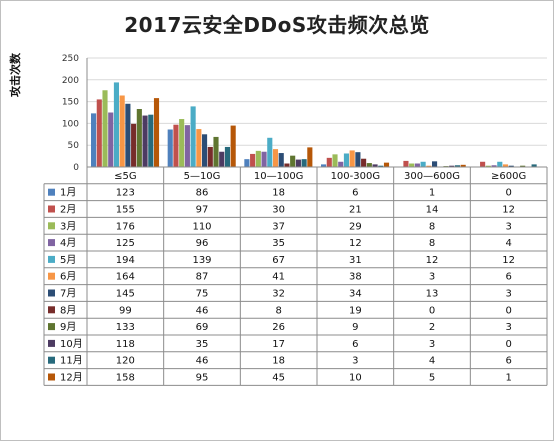  Describe the element at coordinates (71, 378) in the screenshot. I see `legend-label: 12月` at that location.